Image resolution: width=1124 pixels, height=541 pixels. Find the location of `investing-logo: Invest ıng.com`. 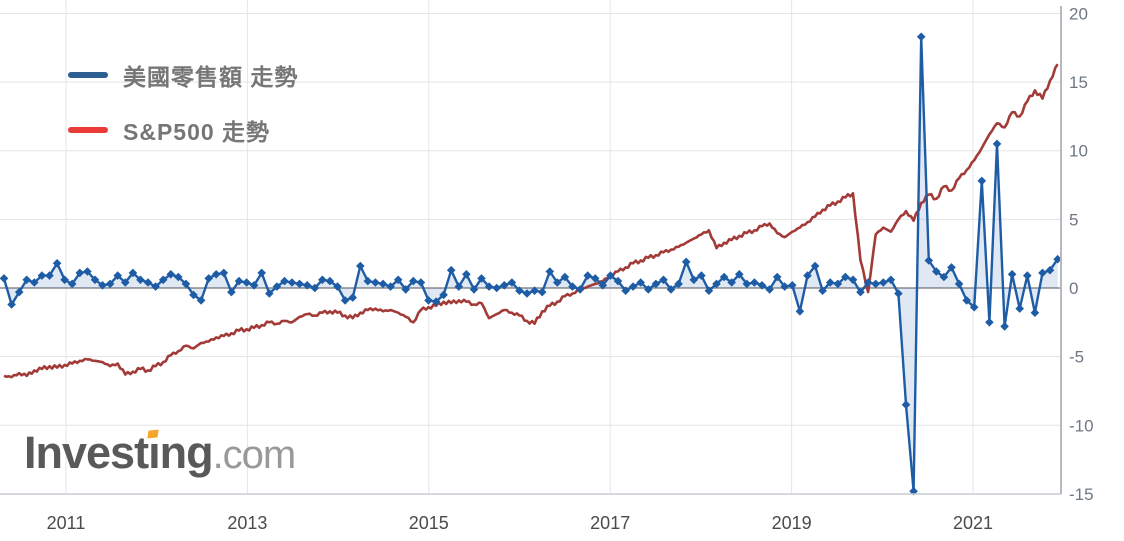

investing-logo: Invest ıng.com is located at coordinates (160, 453).